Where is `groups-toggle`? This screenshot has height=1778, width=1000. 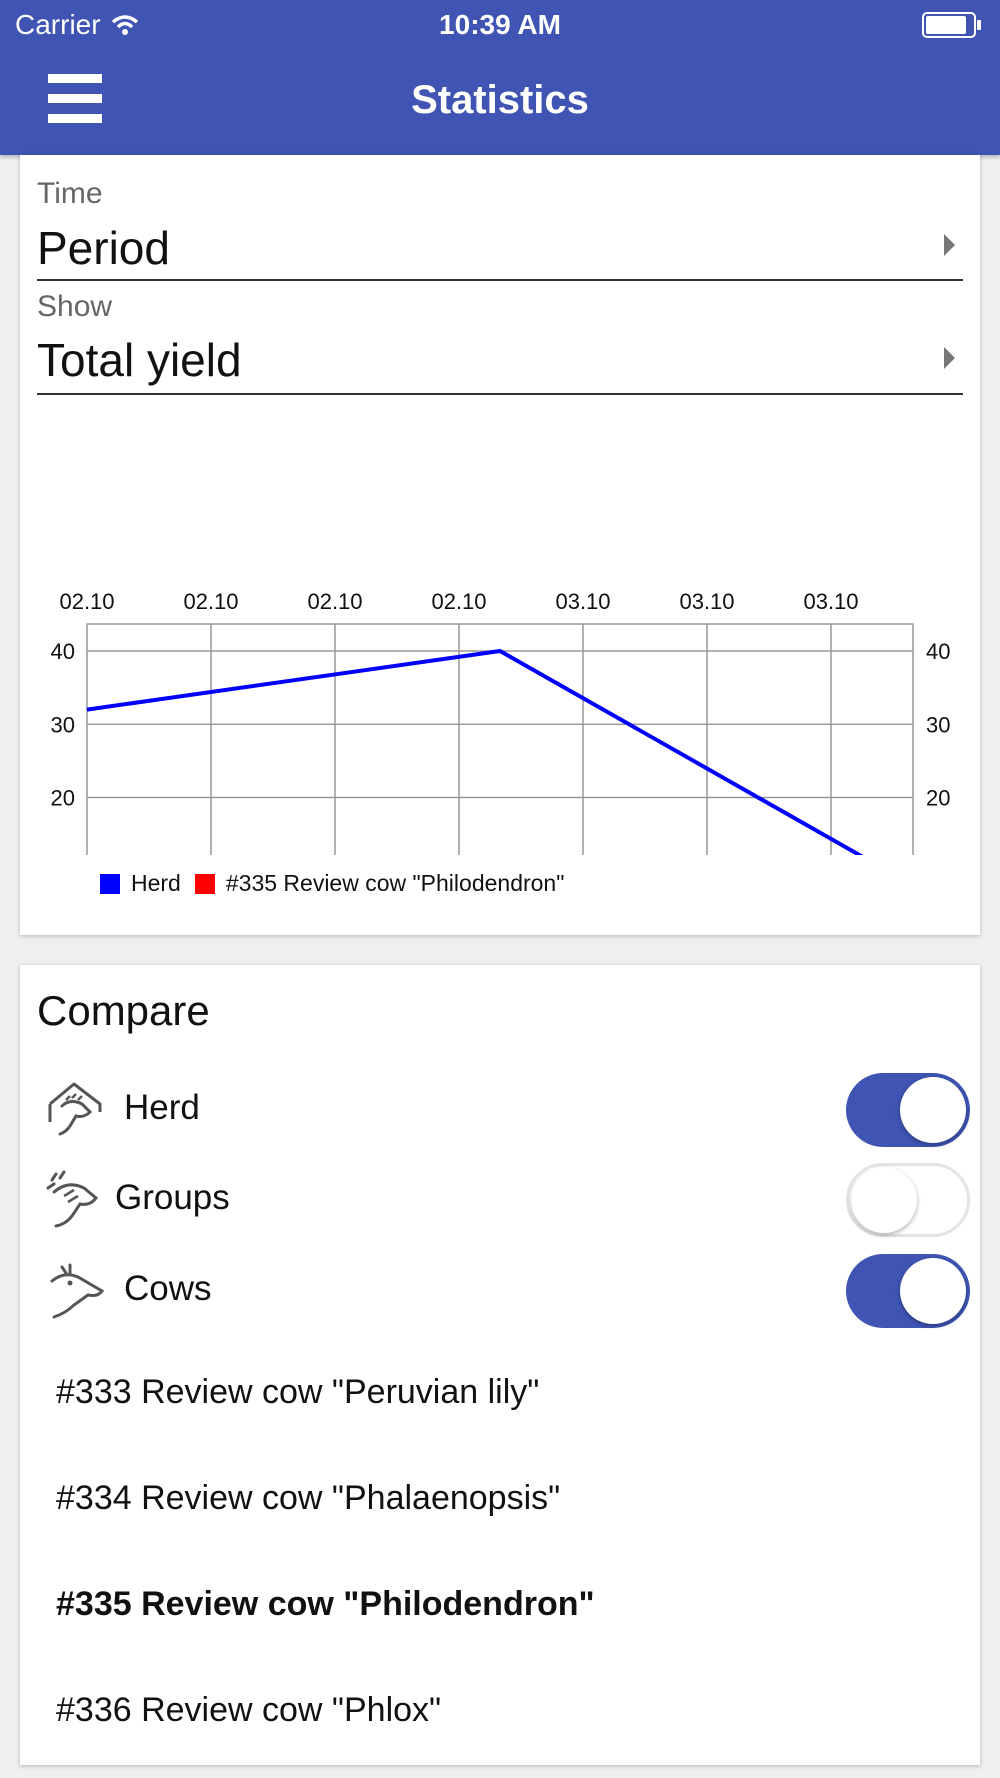
groups-toggle is located at coordinates (908, 1200).